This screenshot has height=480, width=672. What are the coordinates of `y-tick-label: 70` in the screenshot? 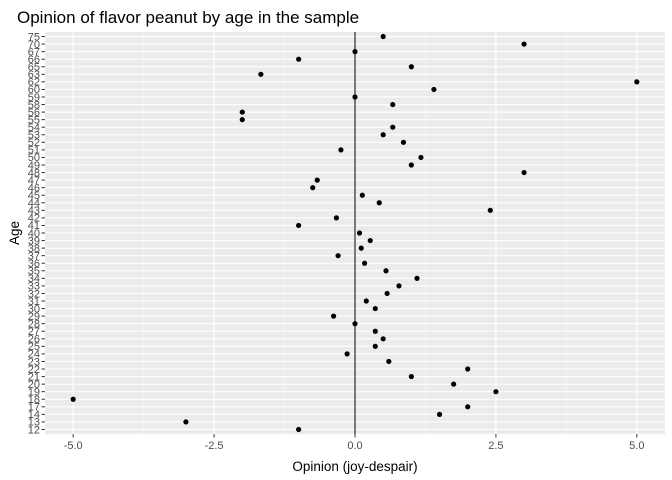 It's located at (34, 45).